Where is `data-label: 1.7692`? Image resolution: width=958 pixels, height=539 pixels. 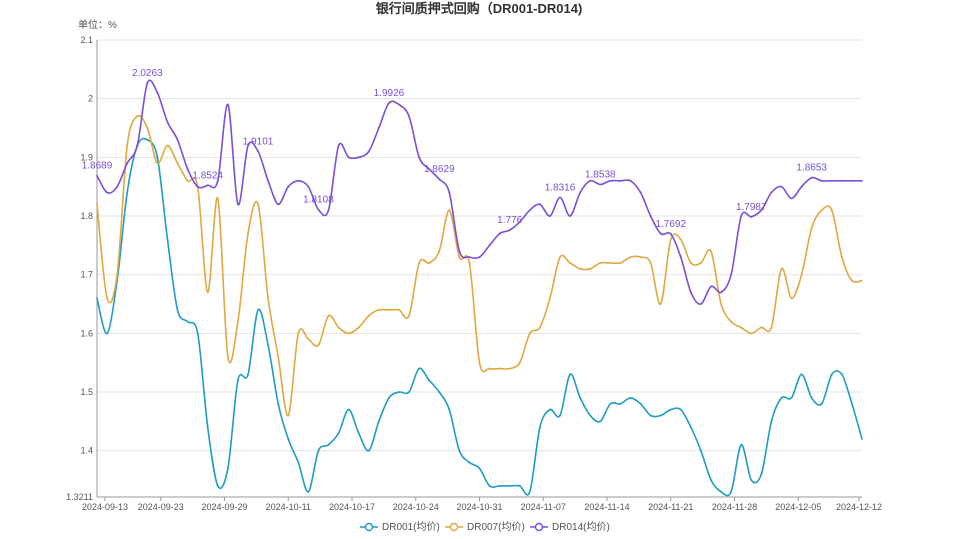
data-label: 1.7692 is located at coordinates (670, 224).